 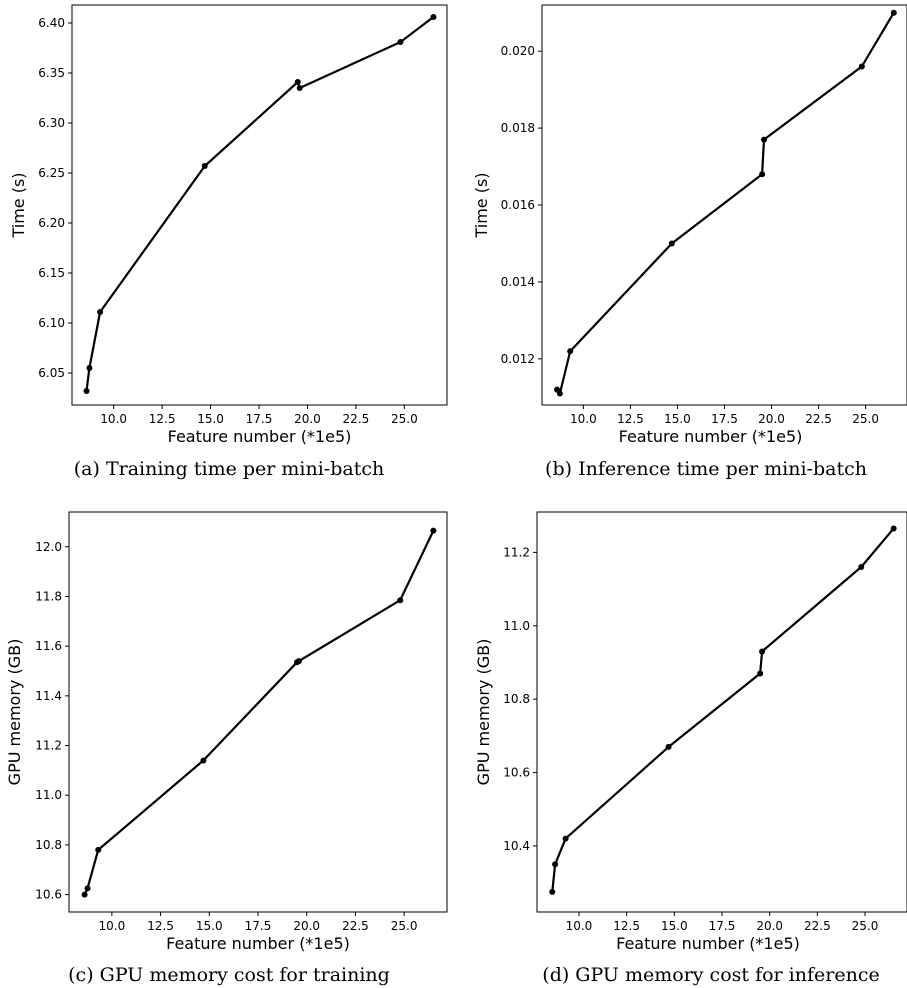 What do you see at coordinates (710, 975) in the screenshot?
I see `panel-caption: (d) GPU memory cost for inference` at bounding box center [710, 975].